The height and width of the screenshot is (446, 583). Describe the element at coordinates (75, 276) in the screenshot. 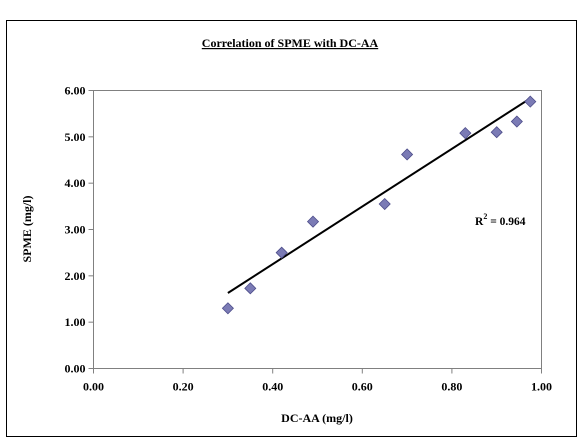

I see `y-tick-label: 2.00` at that location.